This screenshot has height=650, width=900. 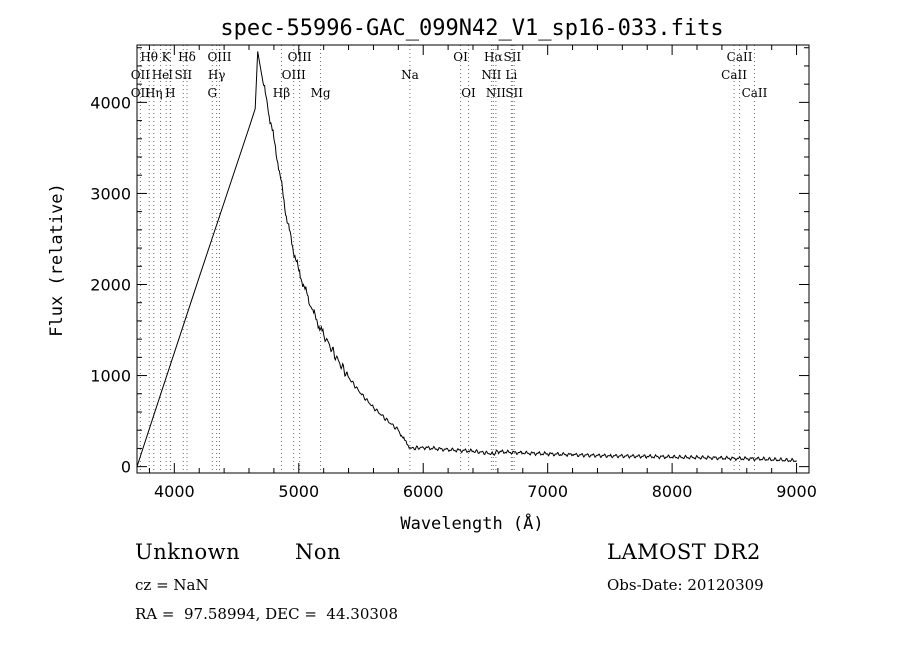 What do you see at coordinates (188, 552) in the screenshot?
I see `classification-label: Unknown` at bounding box center [188, 552].